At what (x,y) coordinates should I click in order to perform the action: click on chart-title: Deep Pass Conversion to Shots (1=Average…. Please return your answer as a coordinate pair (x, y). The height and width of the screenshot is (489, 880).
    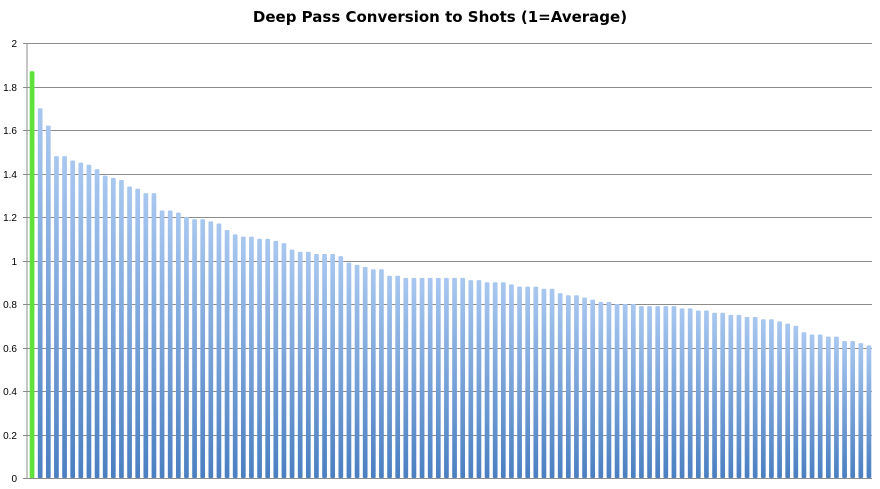
    Looking at the image, I should click on (440, 17).